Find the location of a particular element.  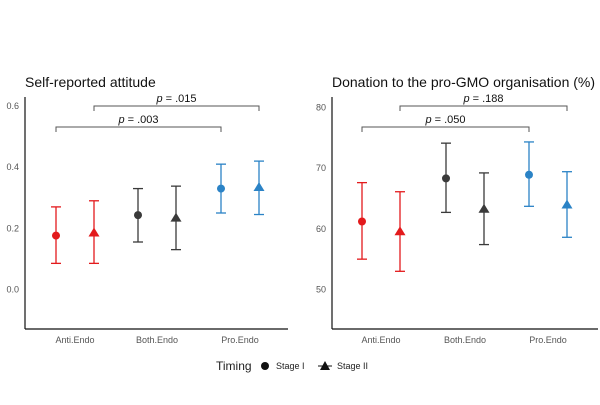

p-value: = .003 is located at coordinates (142, 120).